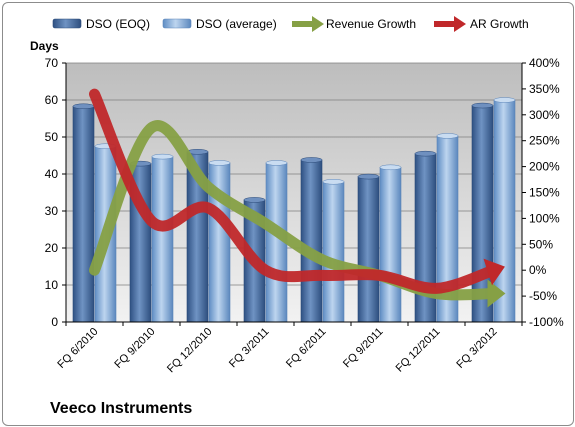 The width and height of the screenshot is (575, 427). What do you see at coordinates (121, 408) in the screenshot?
I see `company-title: Veeco Instruments` at bounding box center [121, 408].